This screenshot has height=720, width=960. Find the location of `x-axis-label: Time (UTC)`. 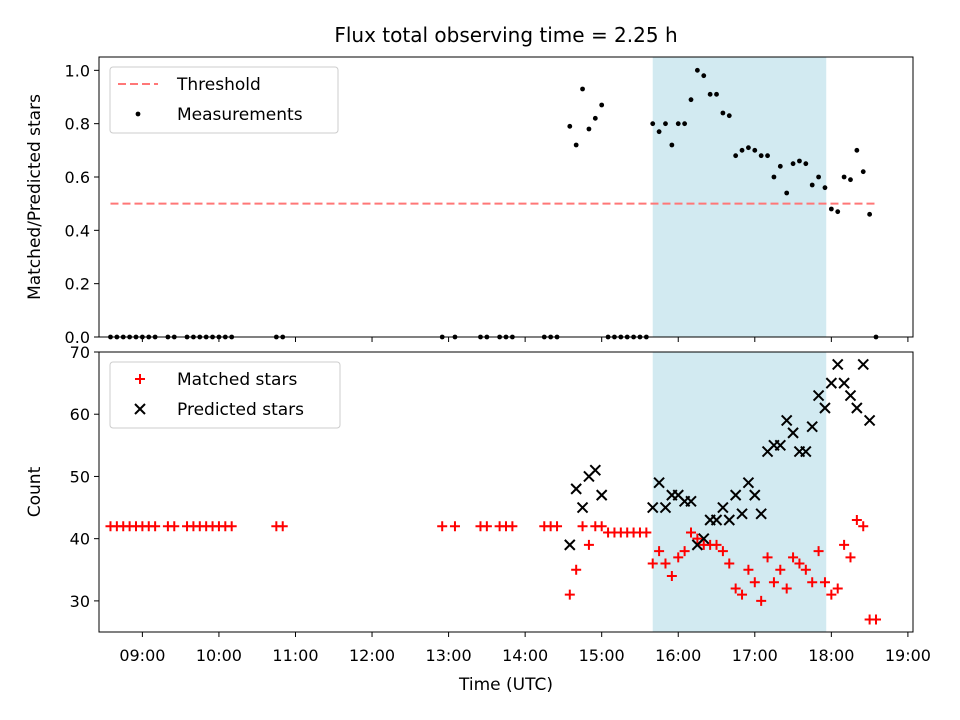

x-axis-label: Time (UTC) is located at coordinates (505, 685).